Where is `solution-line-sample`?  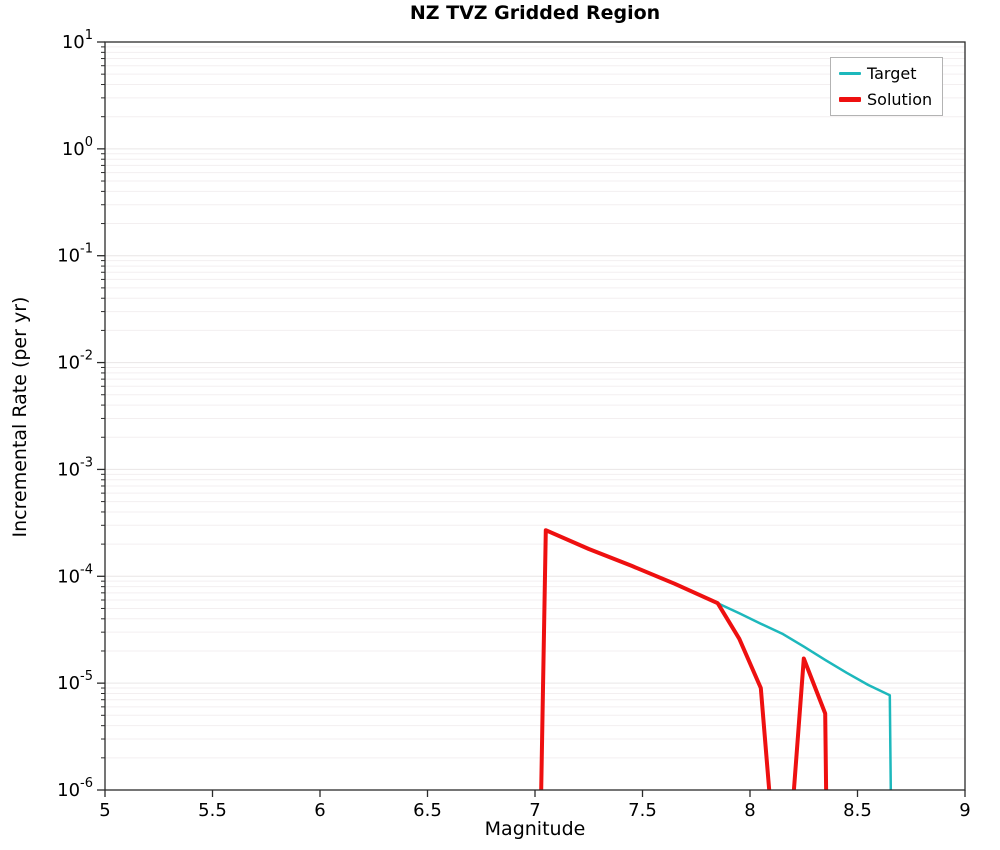
solution-line-sample is located at coordinates (850, 99).